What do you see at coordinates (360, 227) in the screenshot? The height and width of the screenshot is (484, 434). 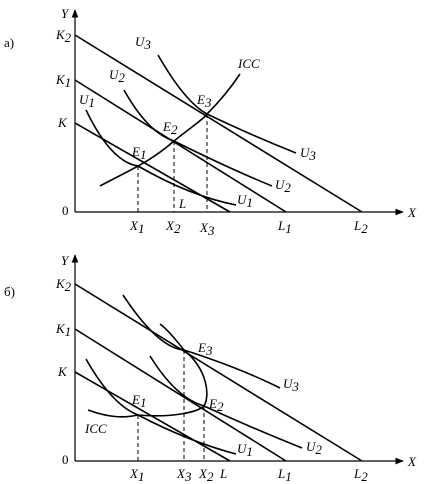 I see `panel-a-label-l2: L2` at bounding box center [360, 227].